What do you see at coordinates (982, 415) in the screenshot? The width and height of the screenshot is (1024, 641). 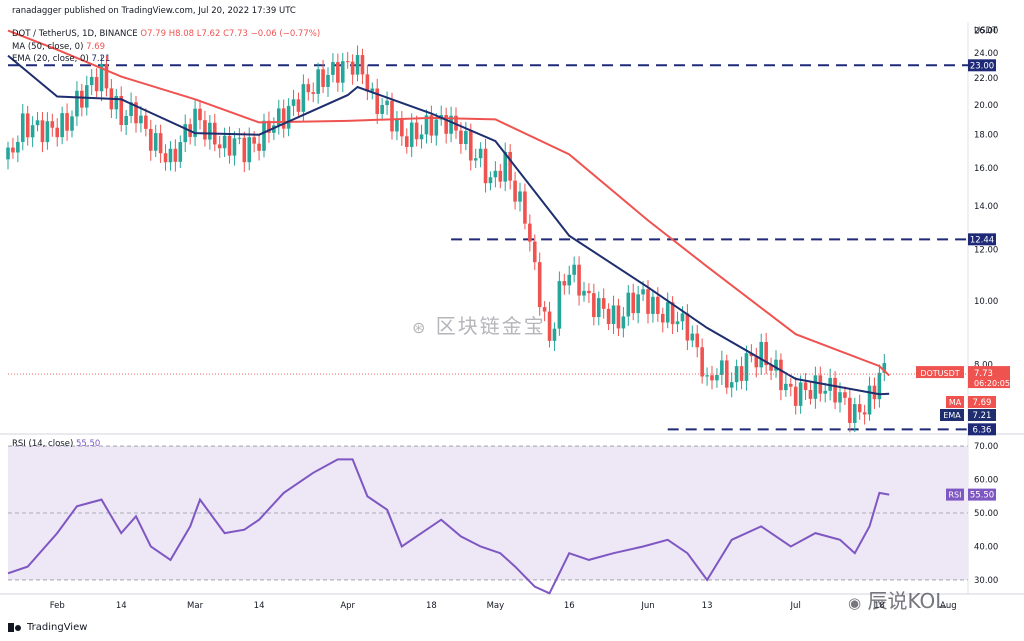 I see `ema-value-bg` at bounding box center [982, 415].